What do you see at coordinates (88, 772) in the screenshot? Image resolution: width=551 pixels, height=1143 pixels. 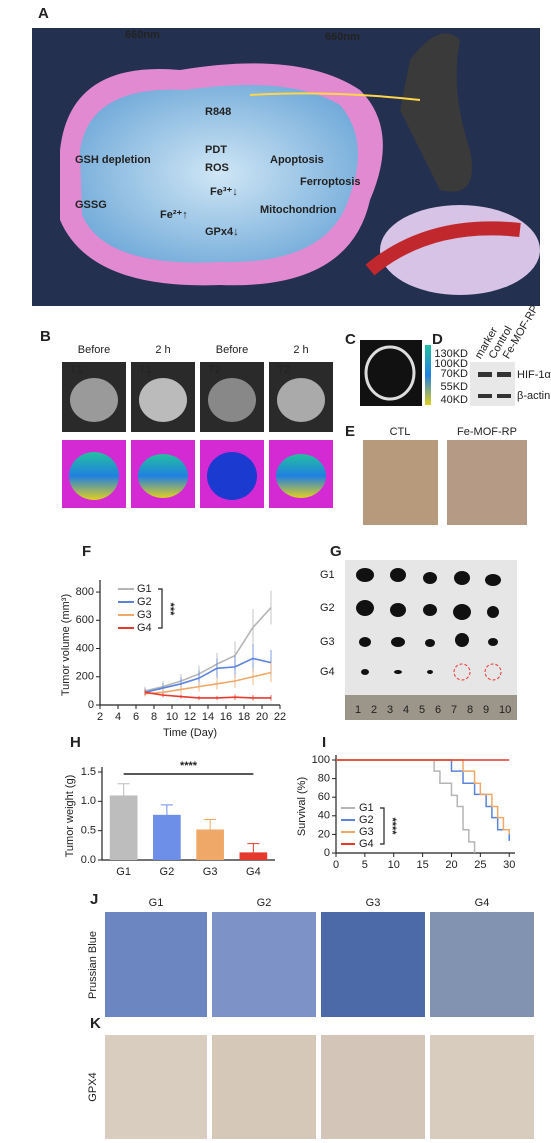 I see `y-tick-label: 1.5` at bounding box center [88, 772].